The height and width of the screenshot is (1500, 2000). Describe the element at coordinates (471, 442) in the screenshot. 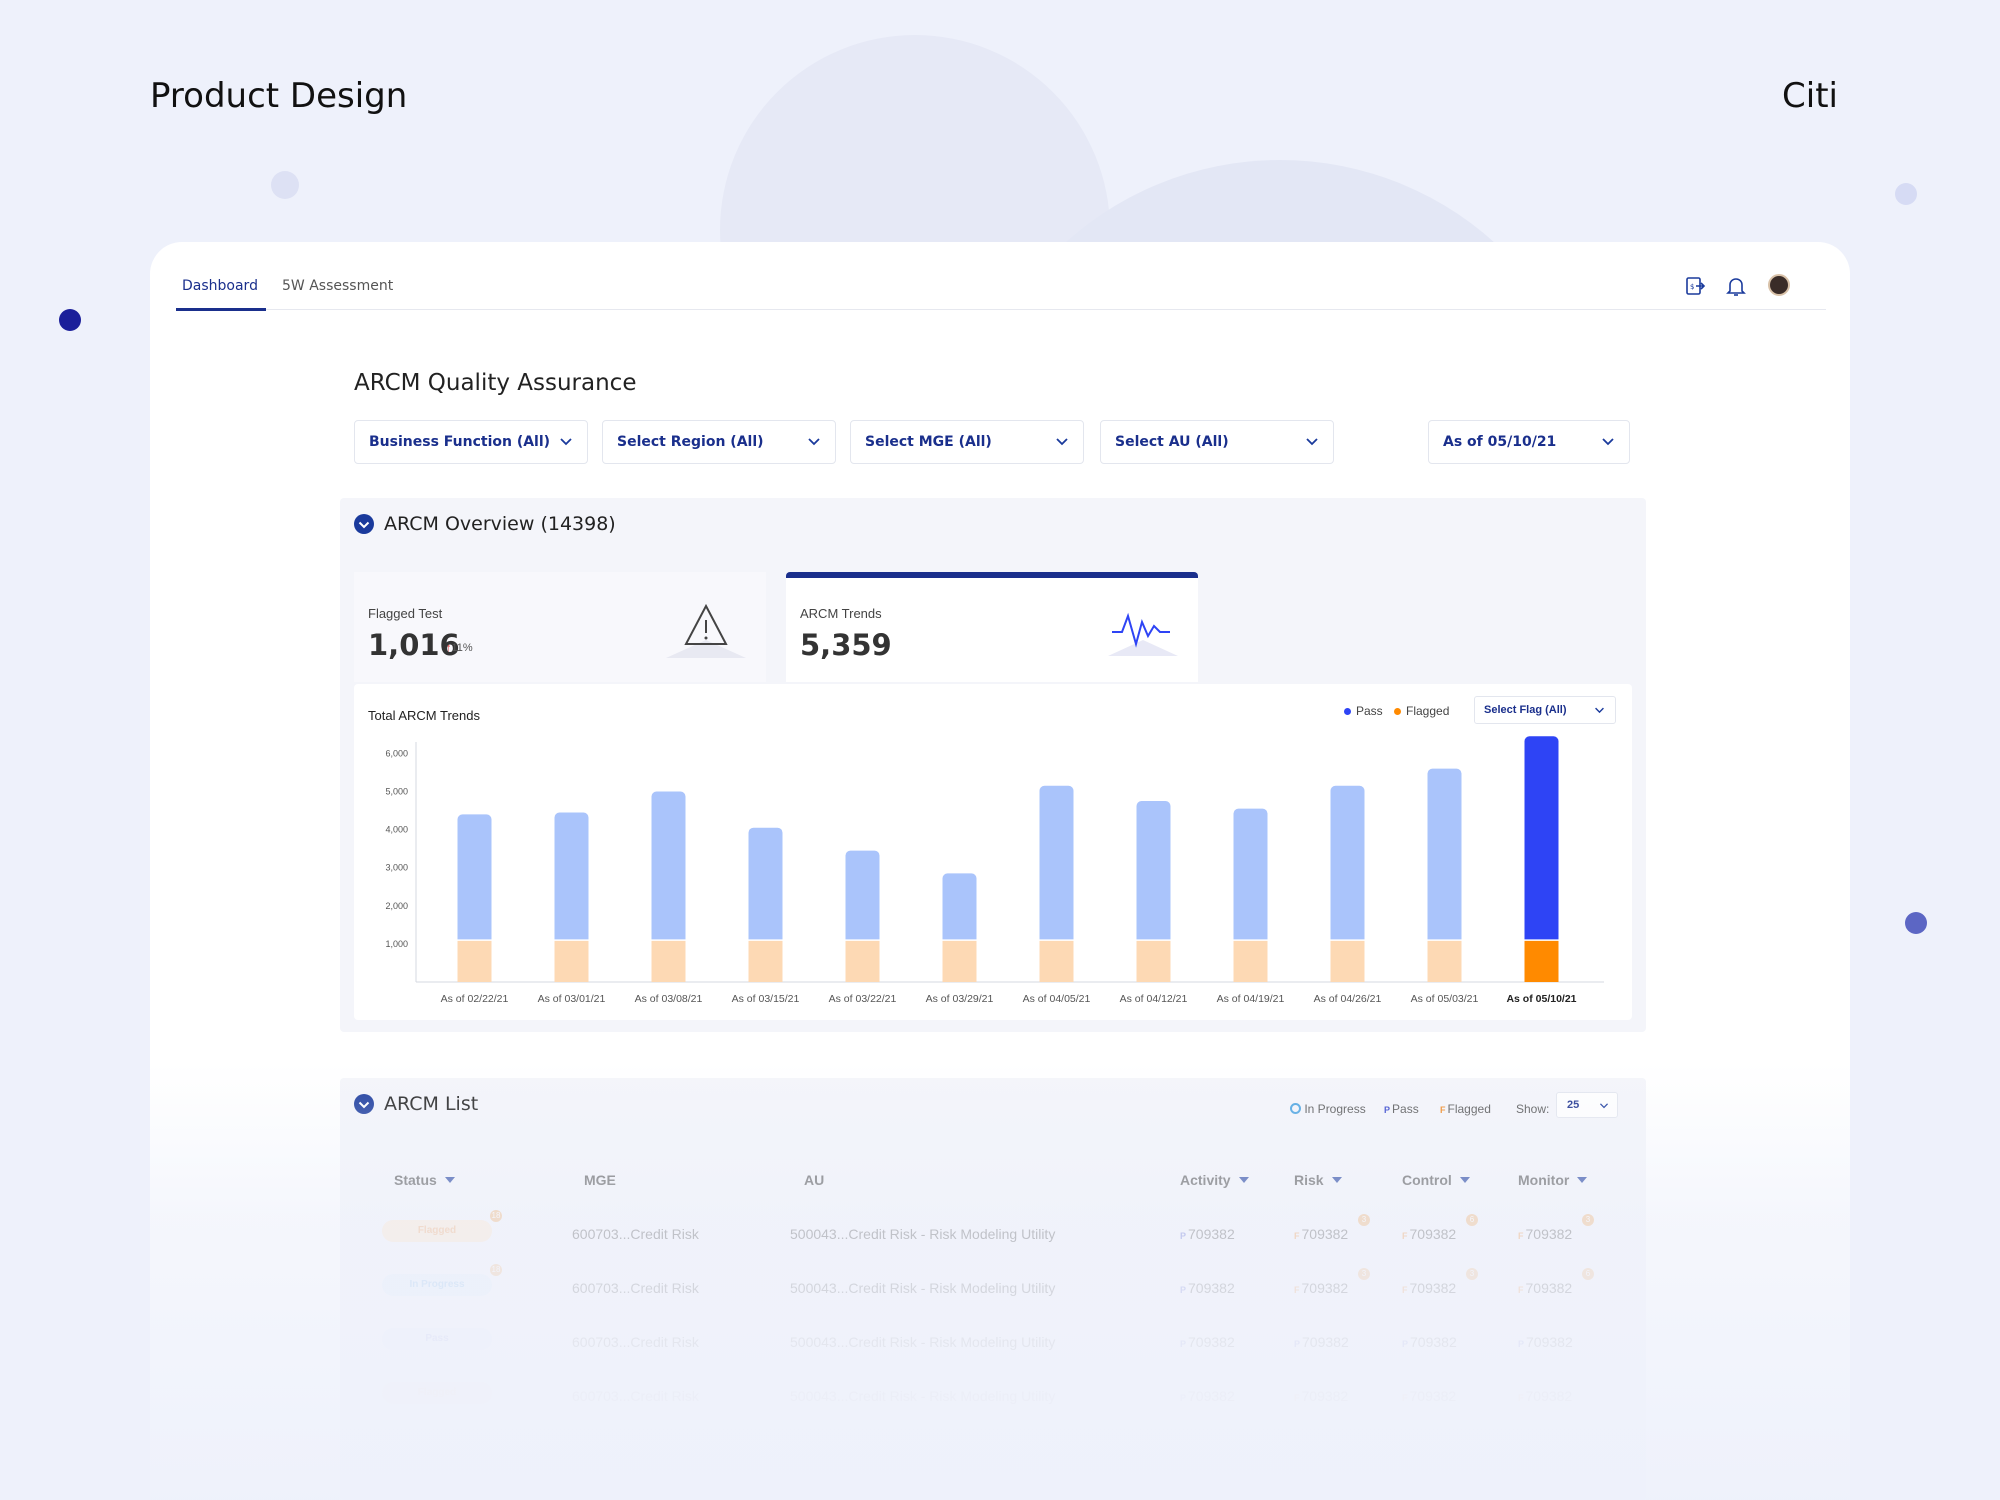

I see `business-function-select: Business Function (All)` at that location.